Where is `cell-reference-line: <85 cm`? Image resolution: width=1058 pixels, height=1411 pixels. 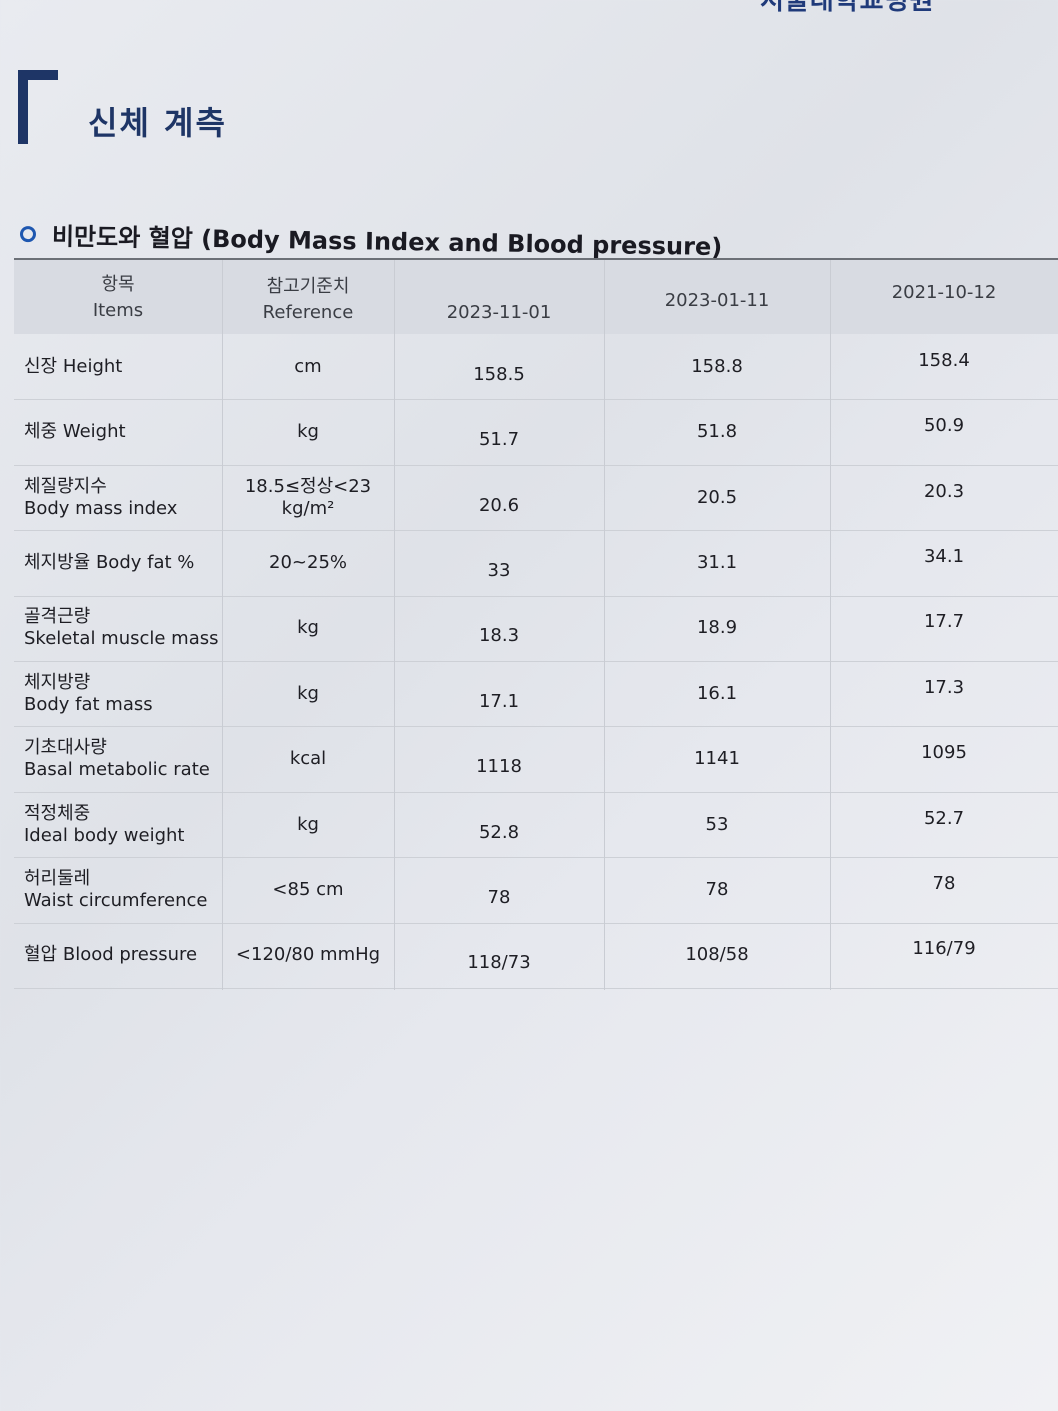 cell-reference-line: <85 cm is located at coordinates (308, 889).